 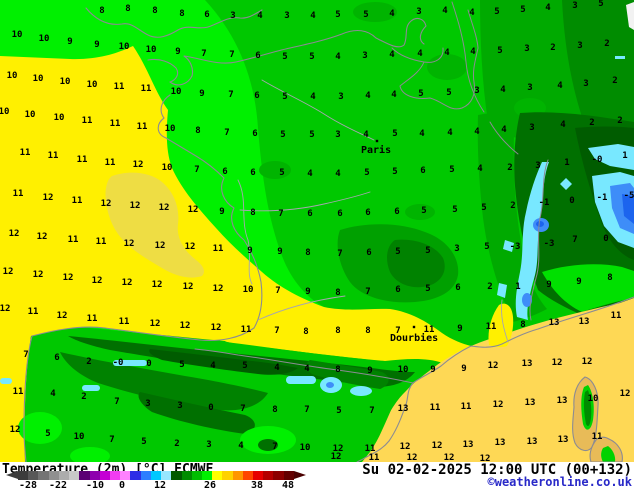 I want to click on region-prealps-band, so click(x=512, y=217).